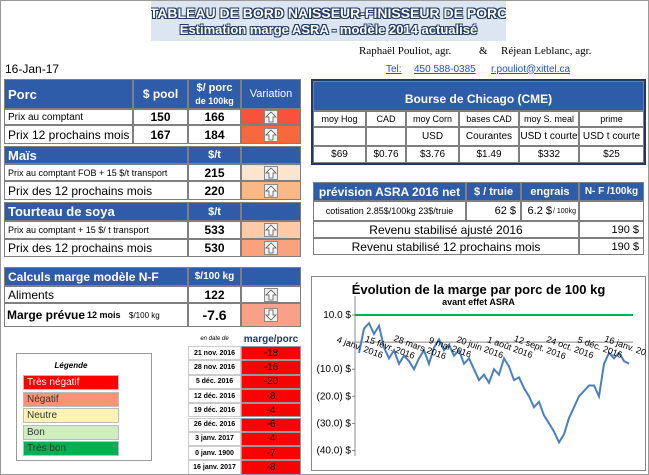 This screenshot has width=649, height=475. I want to click on y-tick-label: (30.0) $, so click(334, 423).